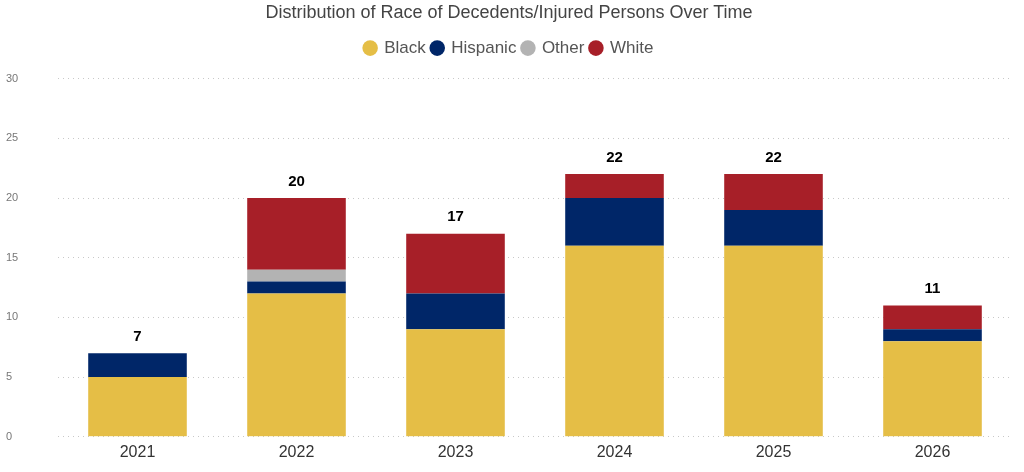 This screenshot has width=1024, height=472. Describe the element at coordinates (614, 451) in the screenshot. I see `x-tick-label: 2024` at that location.